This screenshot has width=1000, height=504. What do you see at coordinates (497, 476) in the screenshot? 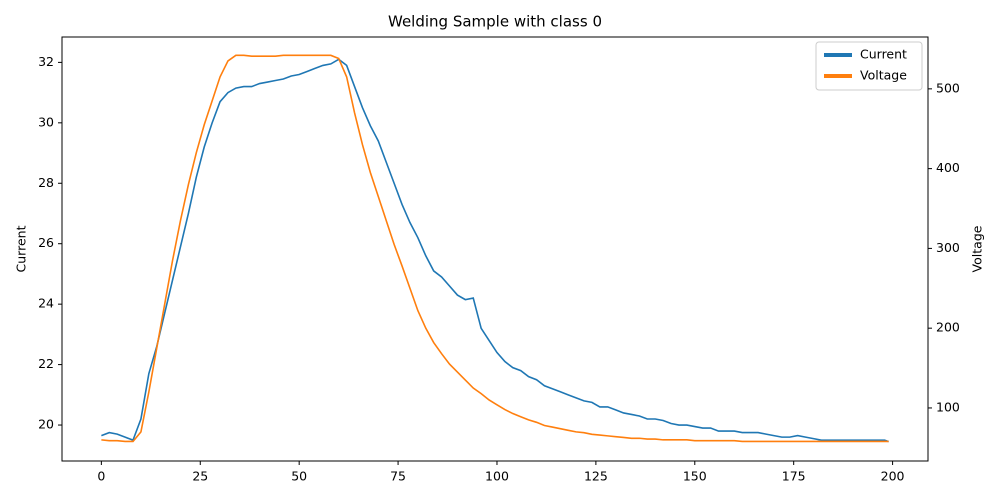
I see `x-tick-label: 100` at bounding box center [497, 476].